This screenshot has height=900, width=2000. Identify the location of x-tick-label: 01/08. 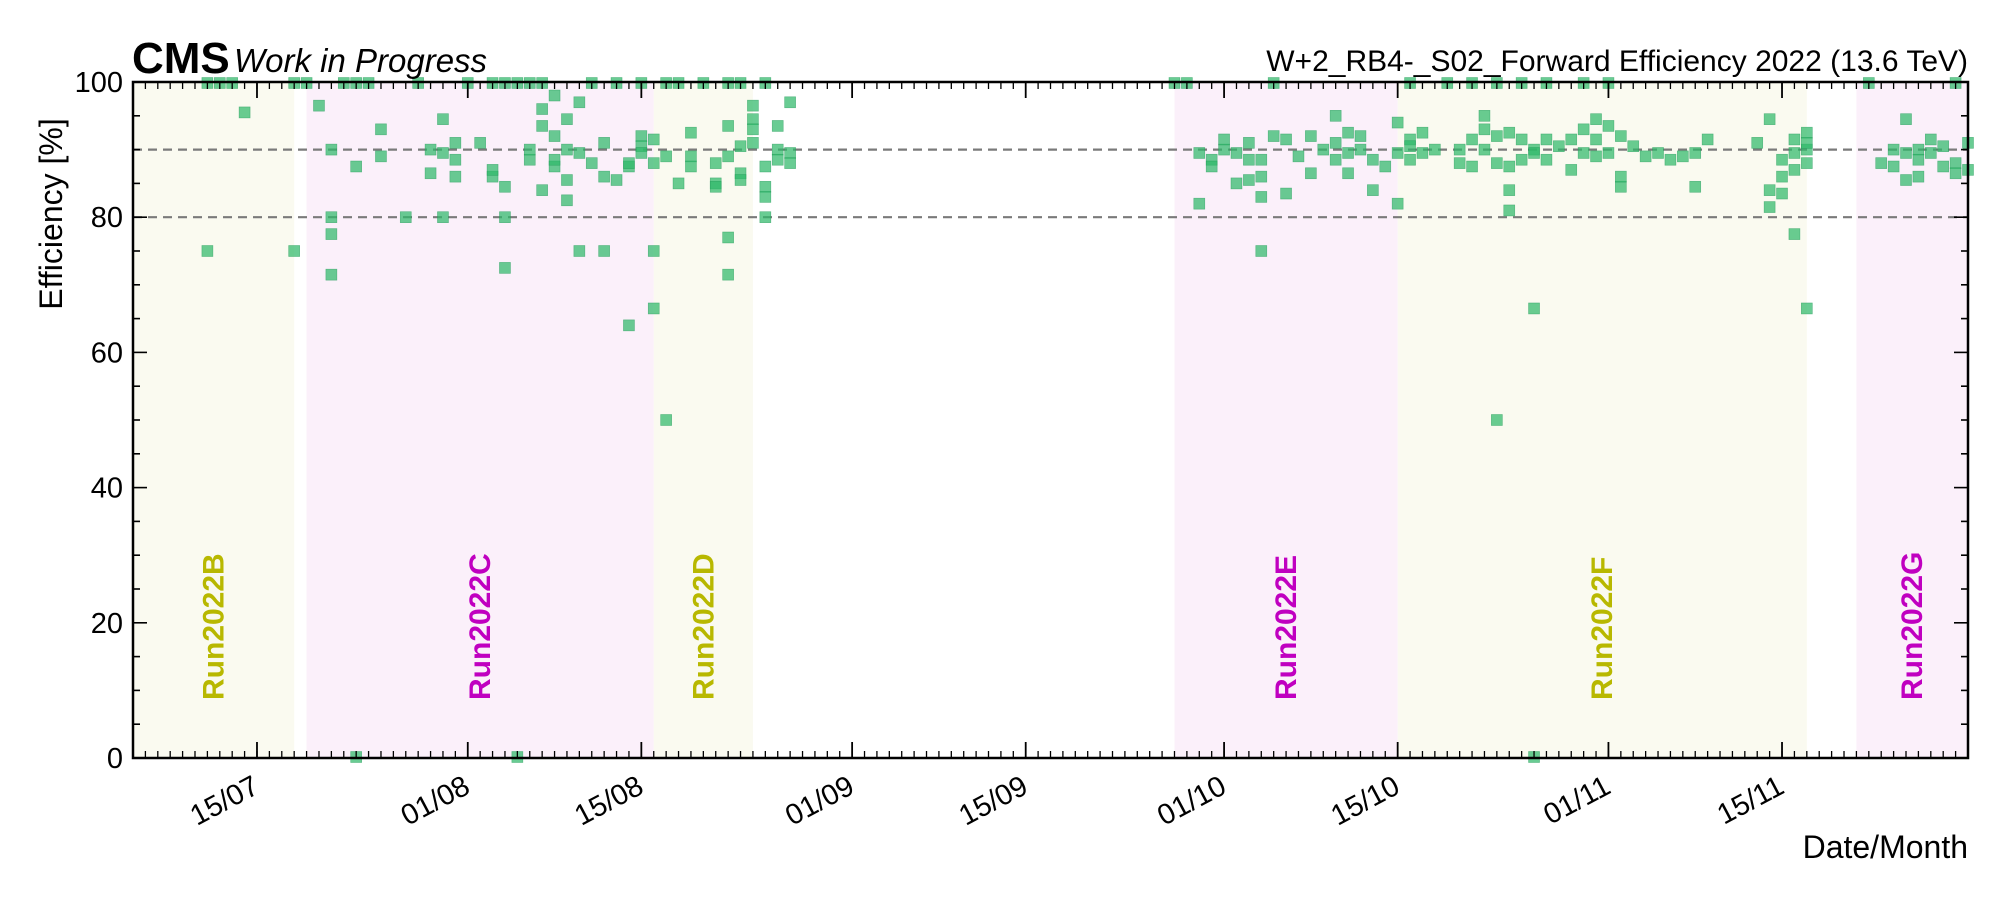
(435, 801).